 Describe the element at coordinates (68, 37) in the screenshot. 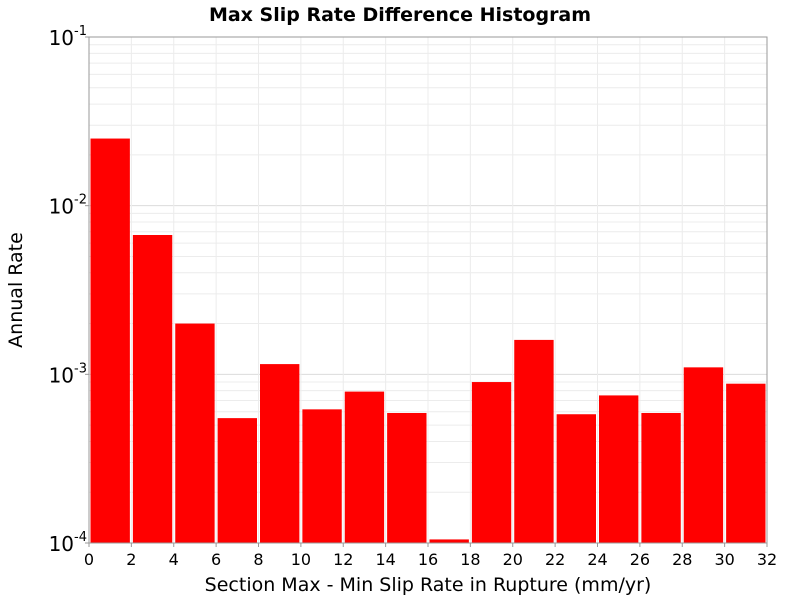

I see `y-tick-label: 10⁻¹` at that location.